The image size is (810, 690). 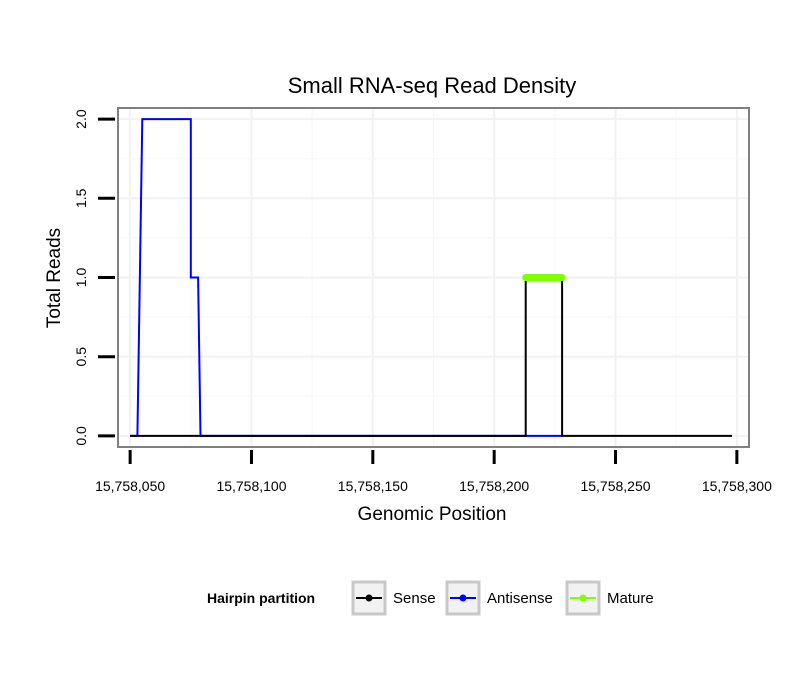 I want to click on x-tick-label: 15,758,100, so click(x=251, y=486).